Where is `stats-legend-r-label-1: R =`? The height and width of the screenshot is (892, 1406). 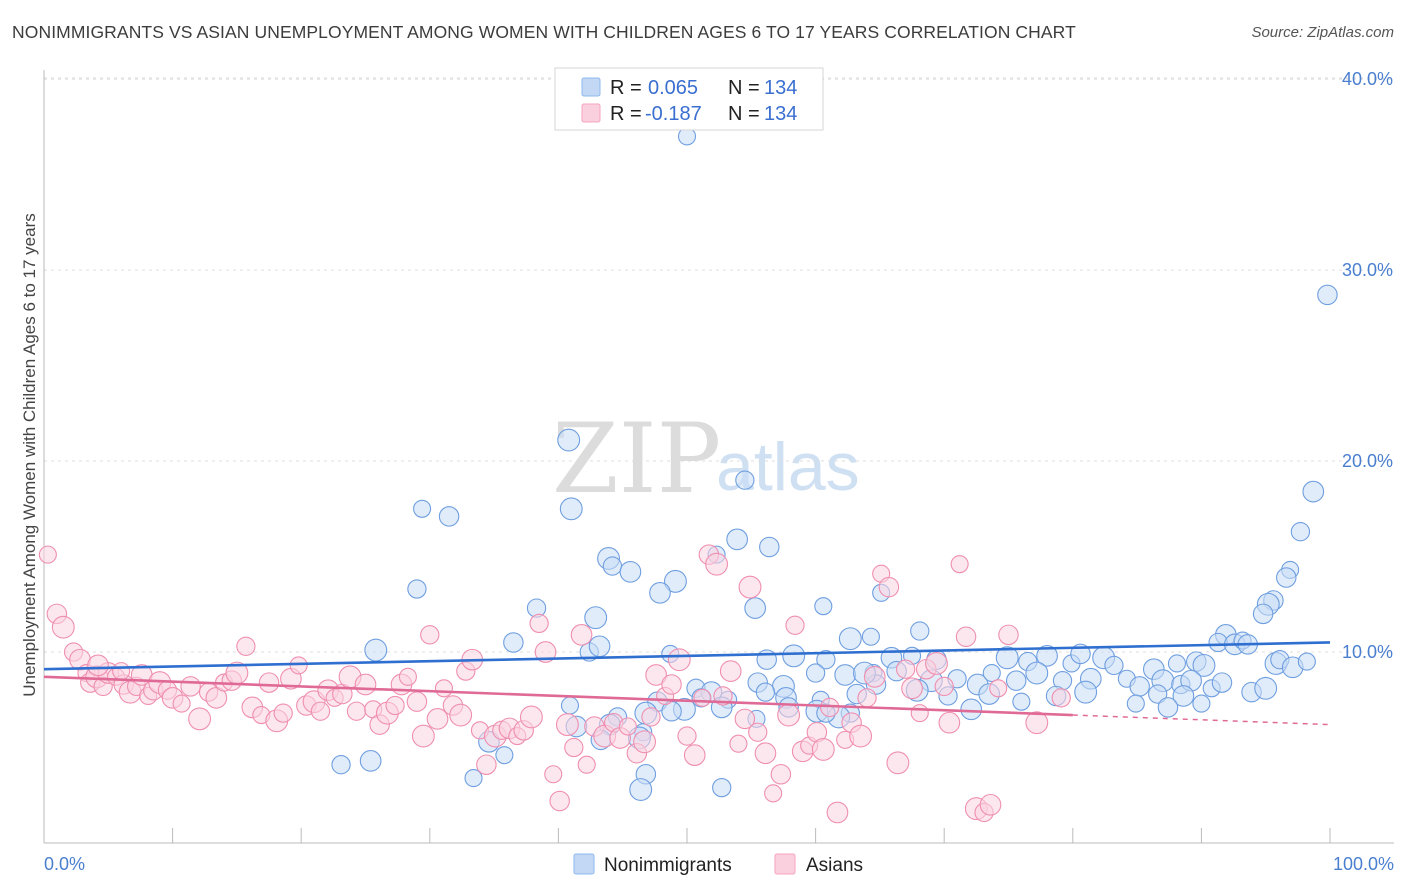 stats-legend-r-label-1: R = is located at coordinates (626, 88).